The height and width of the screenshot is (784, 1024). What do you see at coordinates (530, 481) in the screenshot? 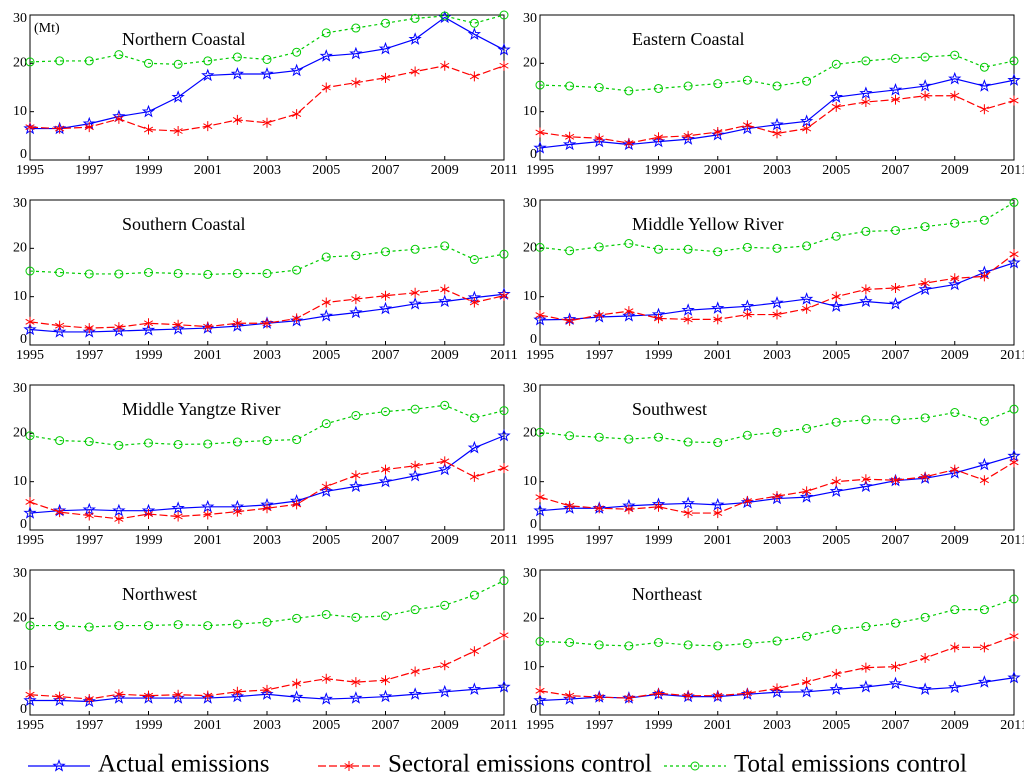
I see `y-tick-label: 10` at bounding box center [530, 481].